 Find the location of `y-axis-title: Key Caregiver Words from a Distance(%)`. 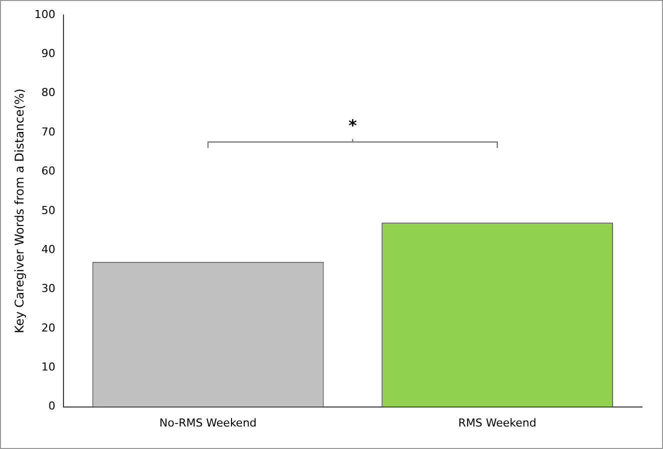

y-axis-title: Key Caregiver Words from a Distance(%) is located at coordinates (19, 211).